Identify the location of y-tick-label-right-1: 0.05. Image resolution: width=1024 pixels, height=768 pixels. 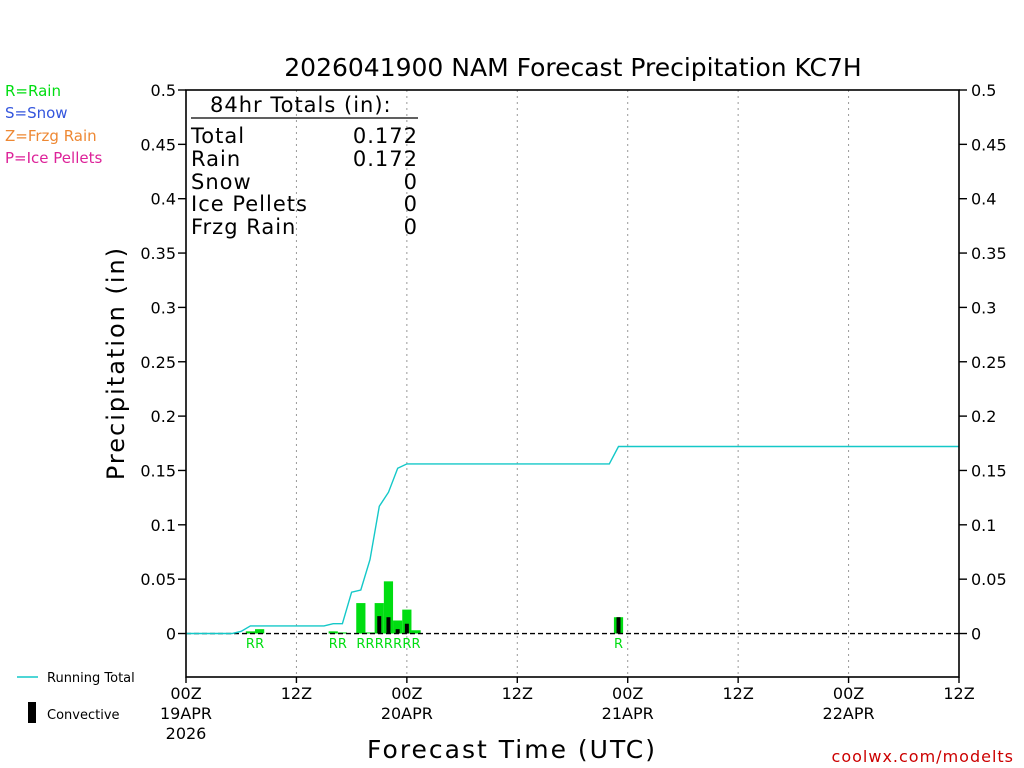
(989, 579).